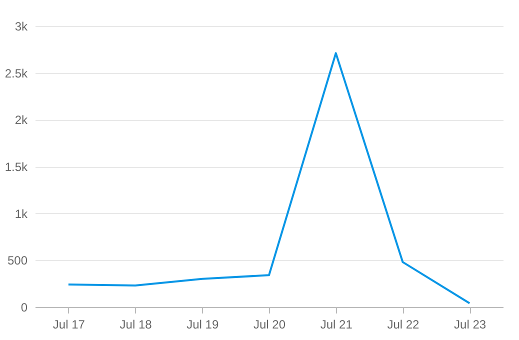  Describe the element at coordinates (16, 73) in the screenshot. I see `y-tick-label: 2.5k` at that location.